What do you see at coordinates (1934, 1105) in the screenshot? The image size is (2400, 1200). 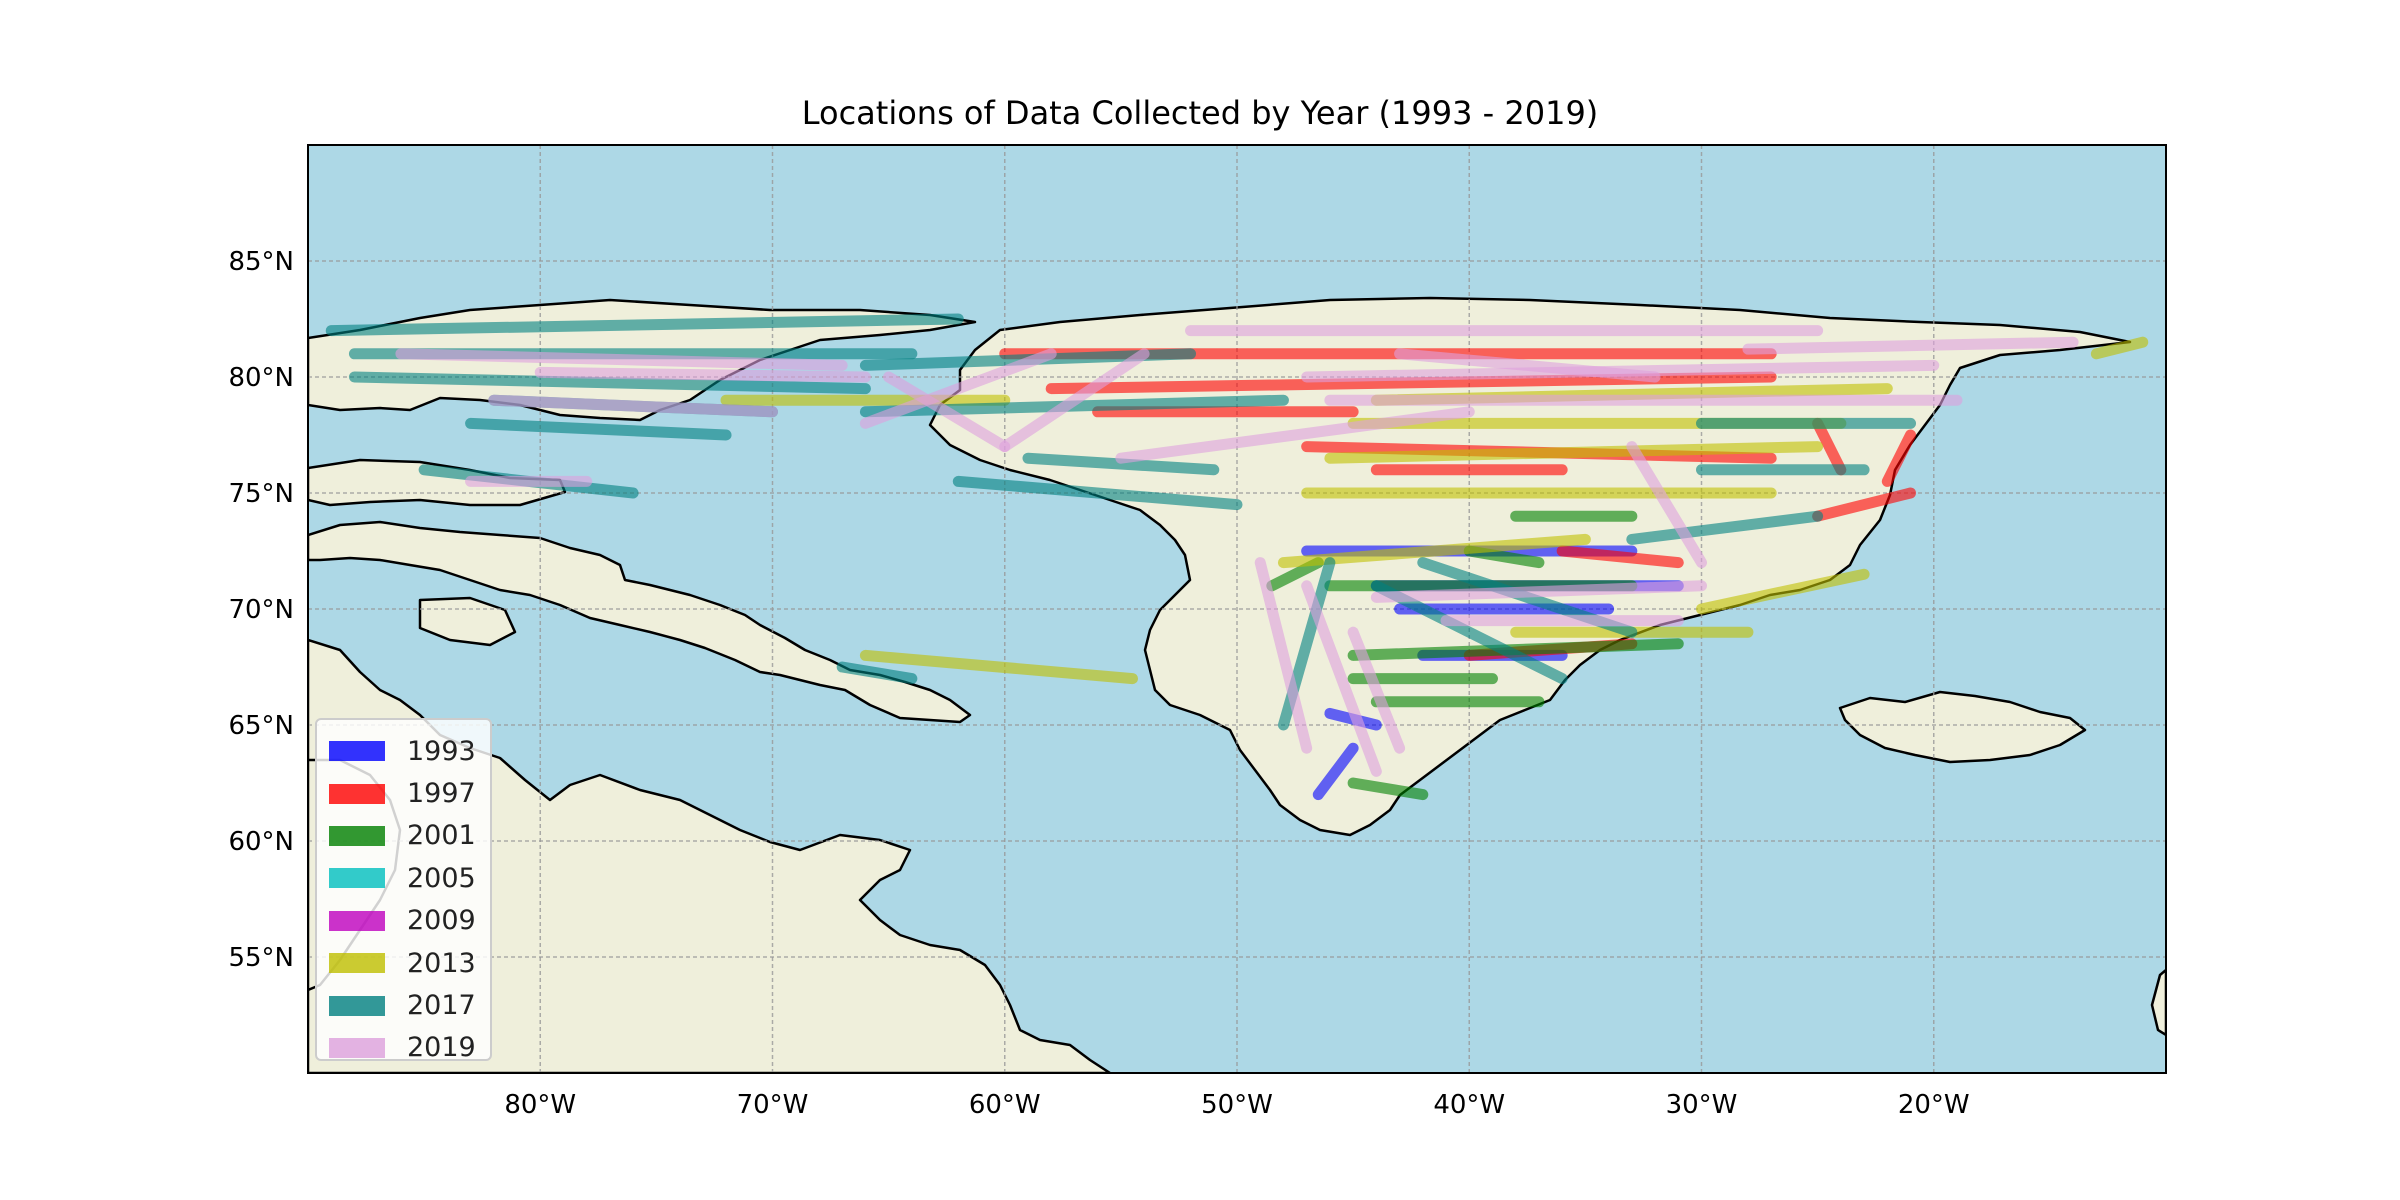 I see `lon-tick-label: 20°W` at bounding box center [1934, 1105].